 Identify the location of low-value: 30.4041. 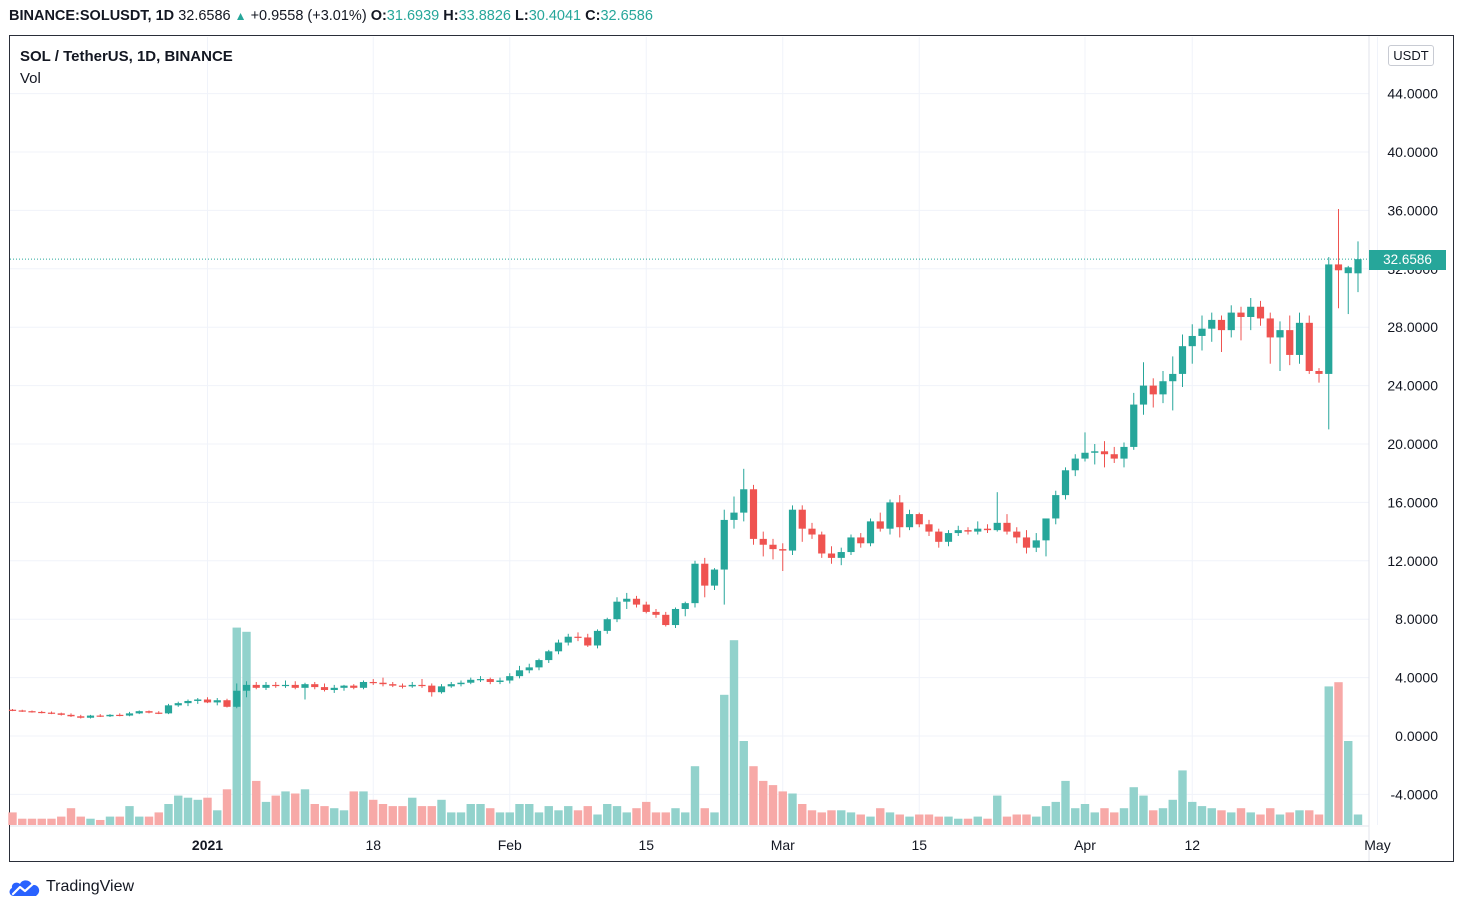
(555, 16).